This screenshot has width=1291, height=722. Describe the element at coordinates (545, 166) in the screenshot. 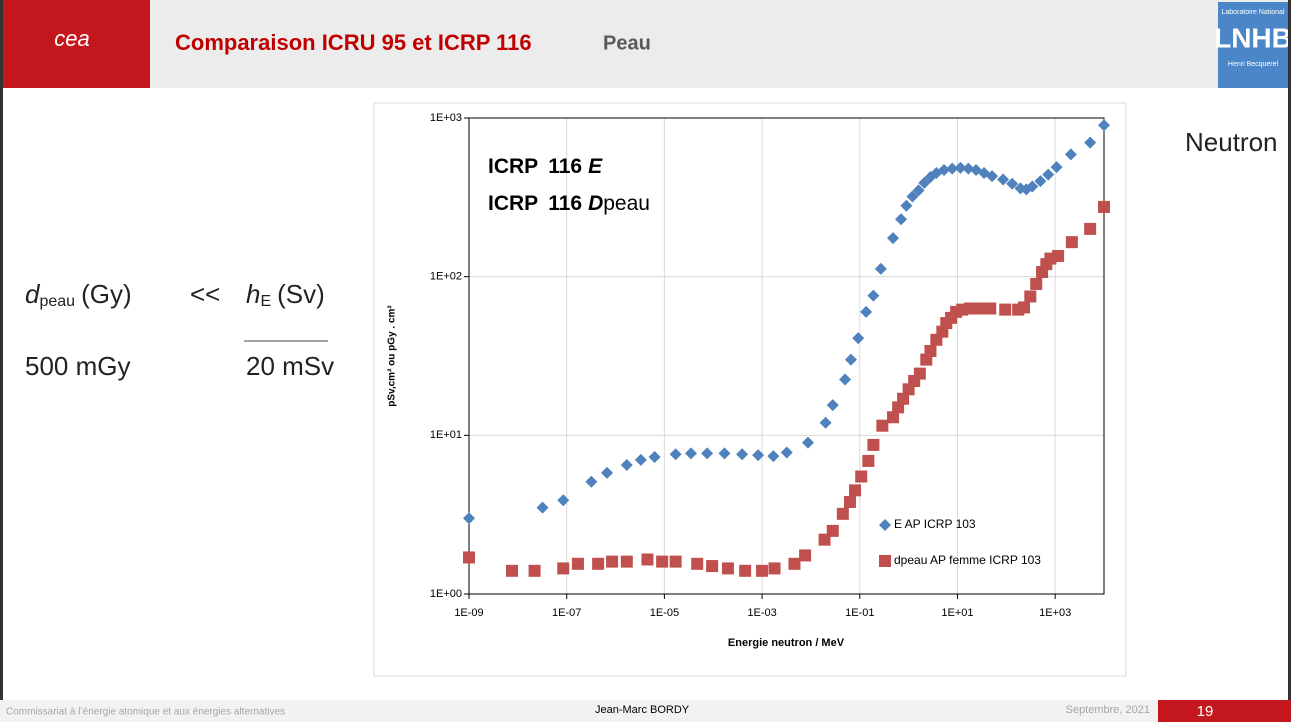

I see `annotation: ICRP 116 E` at that location.